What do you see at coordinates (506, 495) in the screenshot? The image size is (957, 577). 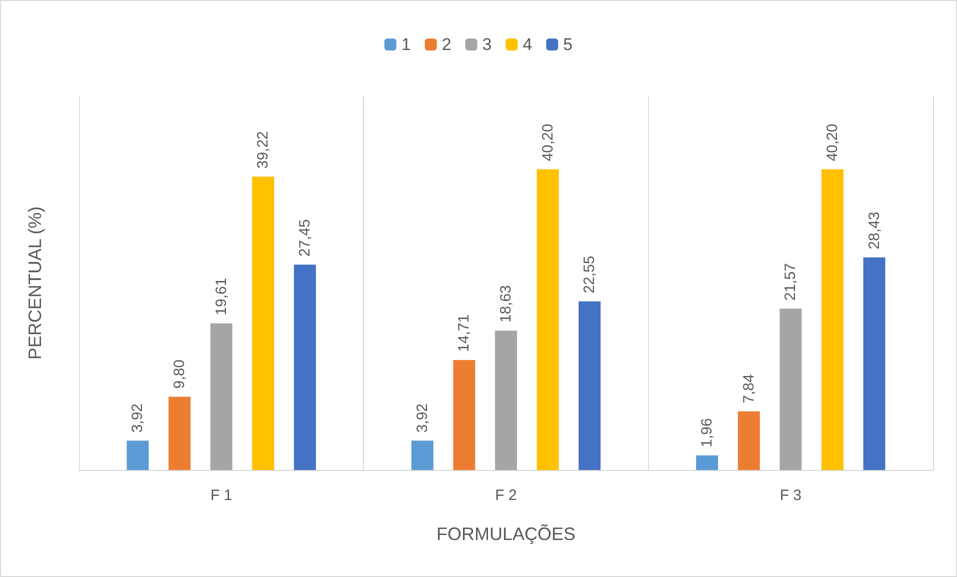 I see `x-tick-label: F 2` at bounding box center [506, 495].